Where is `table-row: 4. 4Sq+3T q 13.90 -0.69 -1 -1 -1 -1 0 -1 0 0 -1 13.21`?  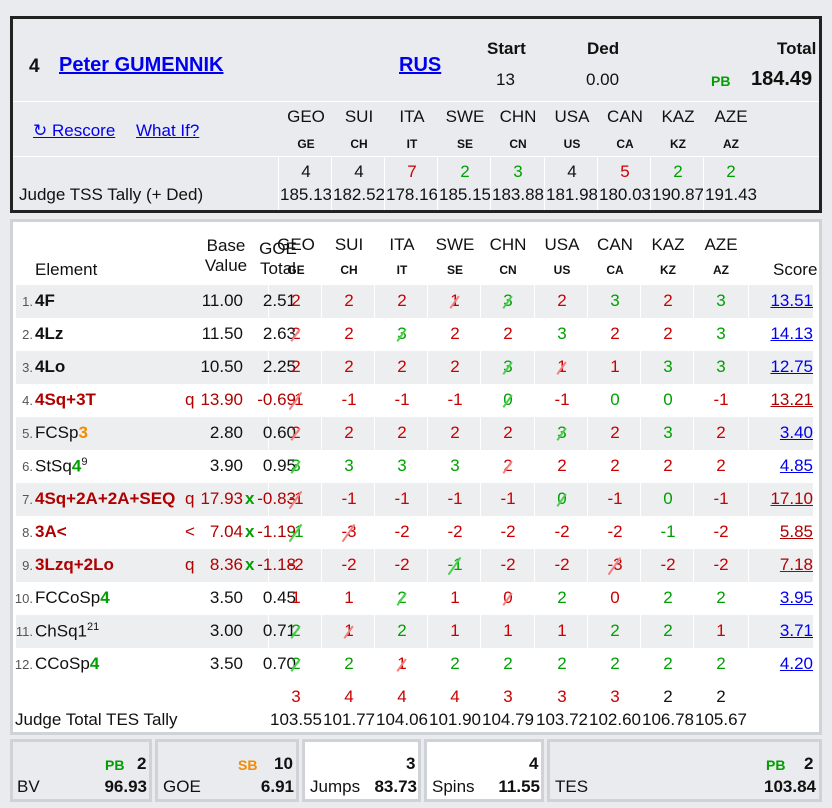 table-row: 4. 4Sq+3T q 13.90 -0.69 -1 -1 -1 -1 0 -1 0 0 -1 13.21 is located at coordinates (413, 400).